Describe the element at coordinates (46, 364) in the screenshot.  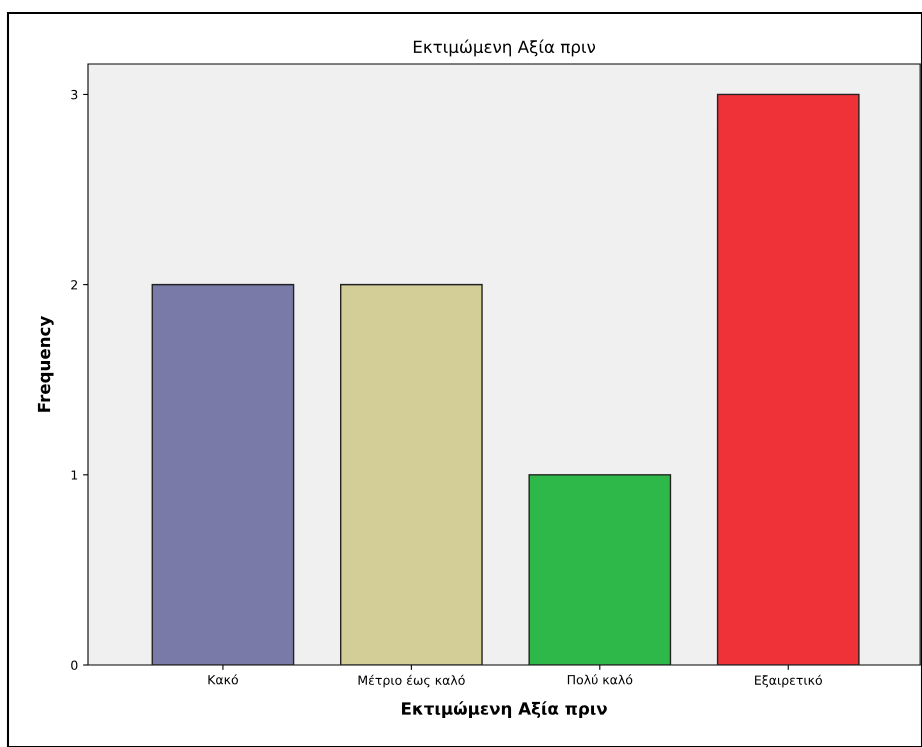
I see `y-axis-title: Frequency` at that location.